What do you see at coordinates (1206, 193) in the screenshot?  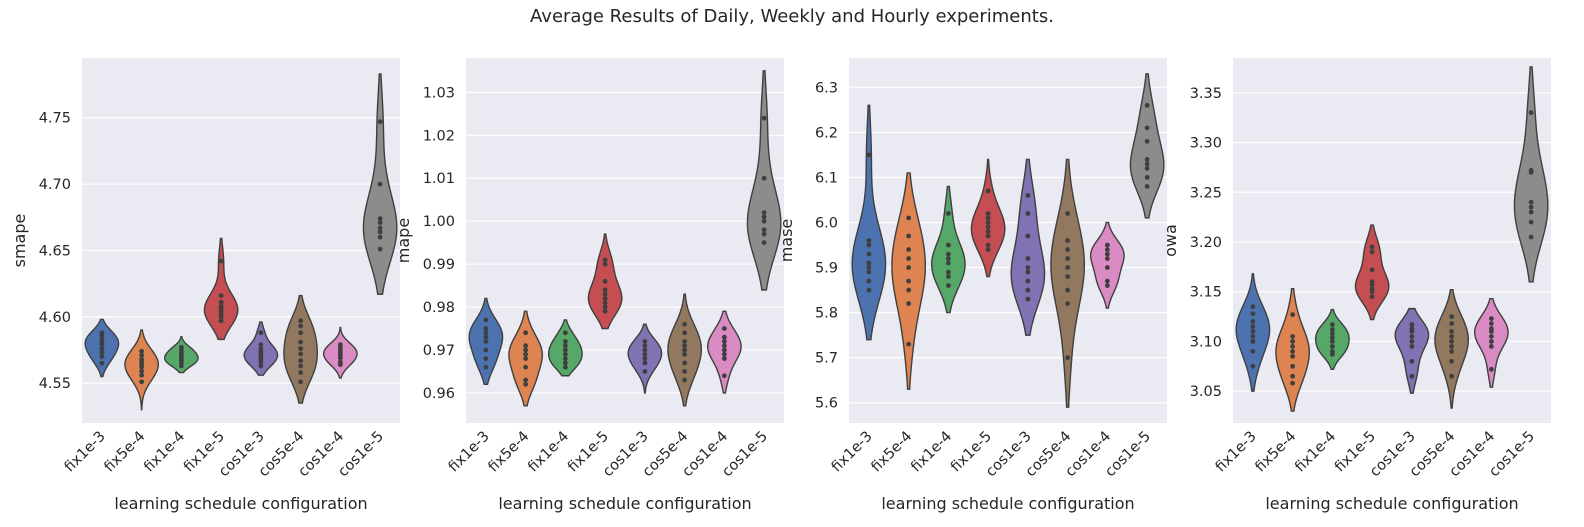 I see `y-tick-label: 3.25` at bounding box center [1206, 193].